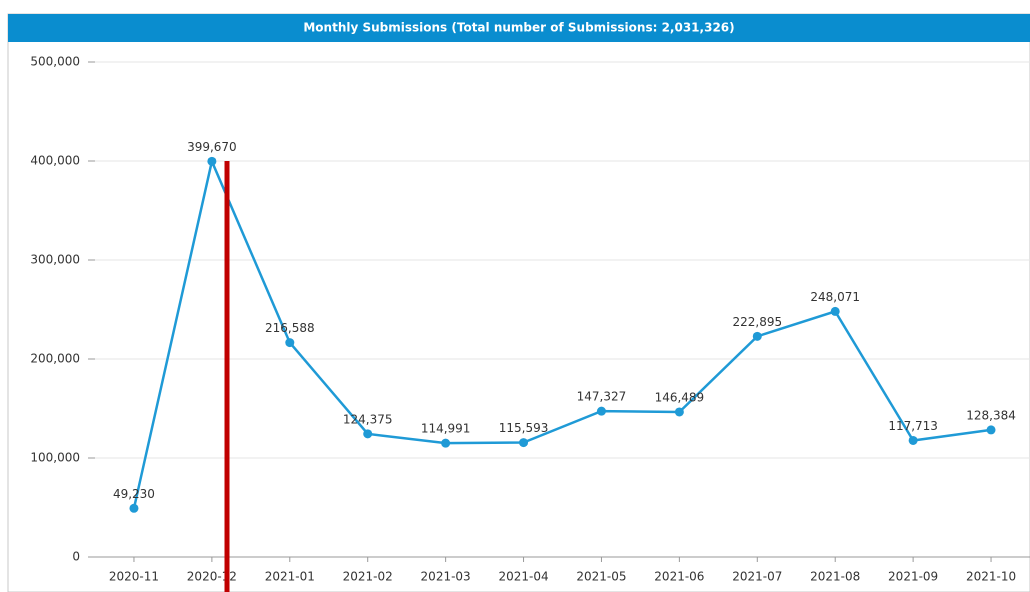 This screenshot has height=592, width=1030. What do you see at coordinates (835, 577) in the screenshot?
I see `x-tick-label: 2021-08` at bounding box center [835, 577].